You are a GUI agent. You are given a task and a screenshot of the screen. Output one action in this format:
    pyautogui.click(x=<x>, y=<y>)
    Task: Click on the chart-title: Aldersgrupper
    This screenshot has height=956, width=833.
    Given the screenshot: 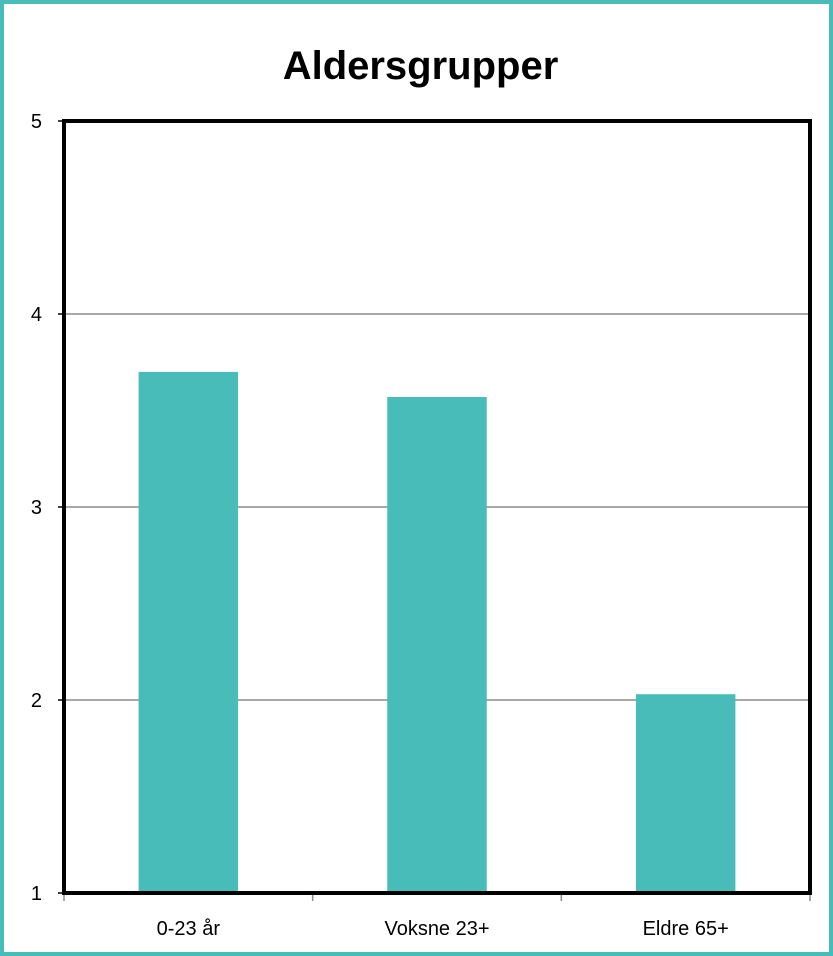 What is the action you would take?
    pyautogui.click(x=420, y=66)
    